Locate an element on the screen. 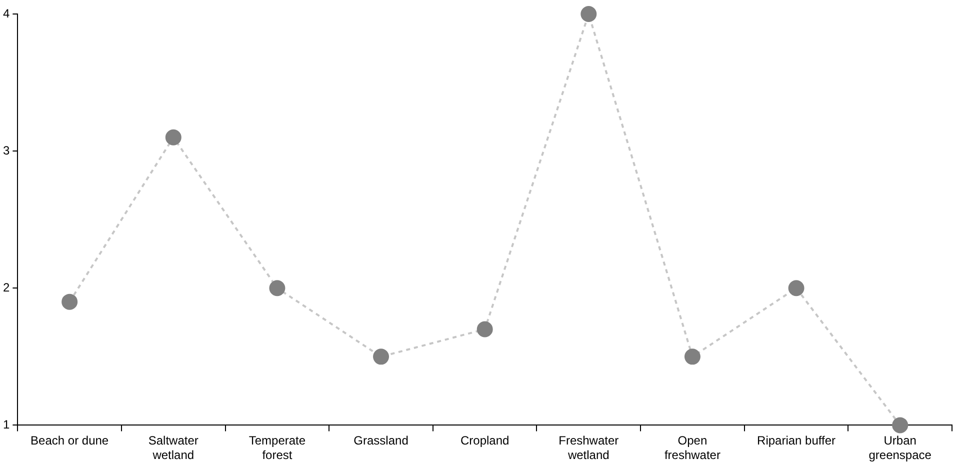 This screenshot has height=470, width=970. x-tick-label: Grassland is located at coordinates (381, 441).